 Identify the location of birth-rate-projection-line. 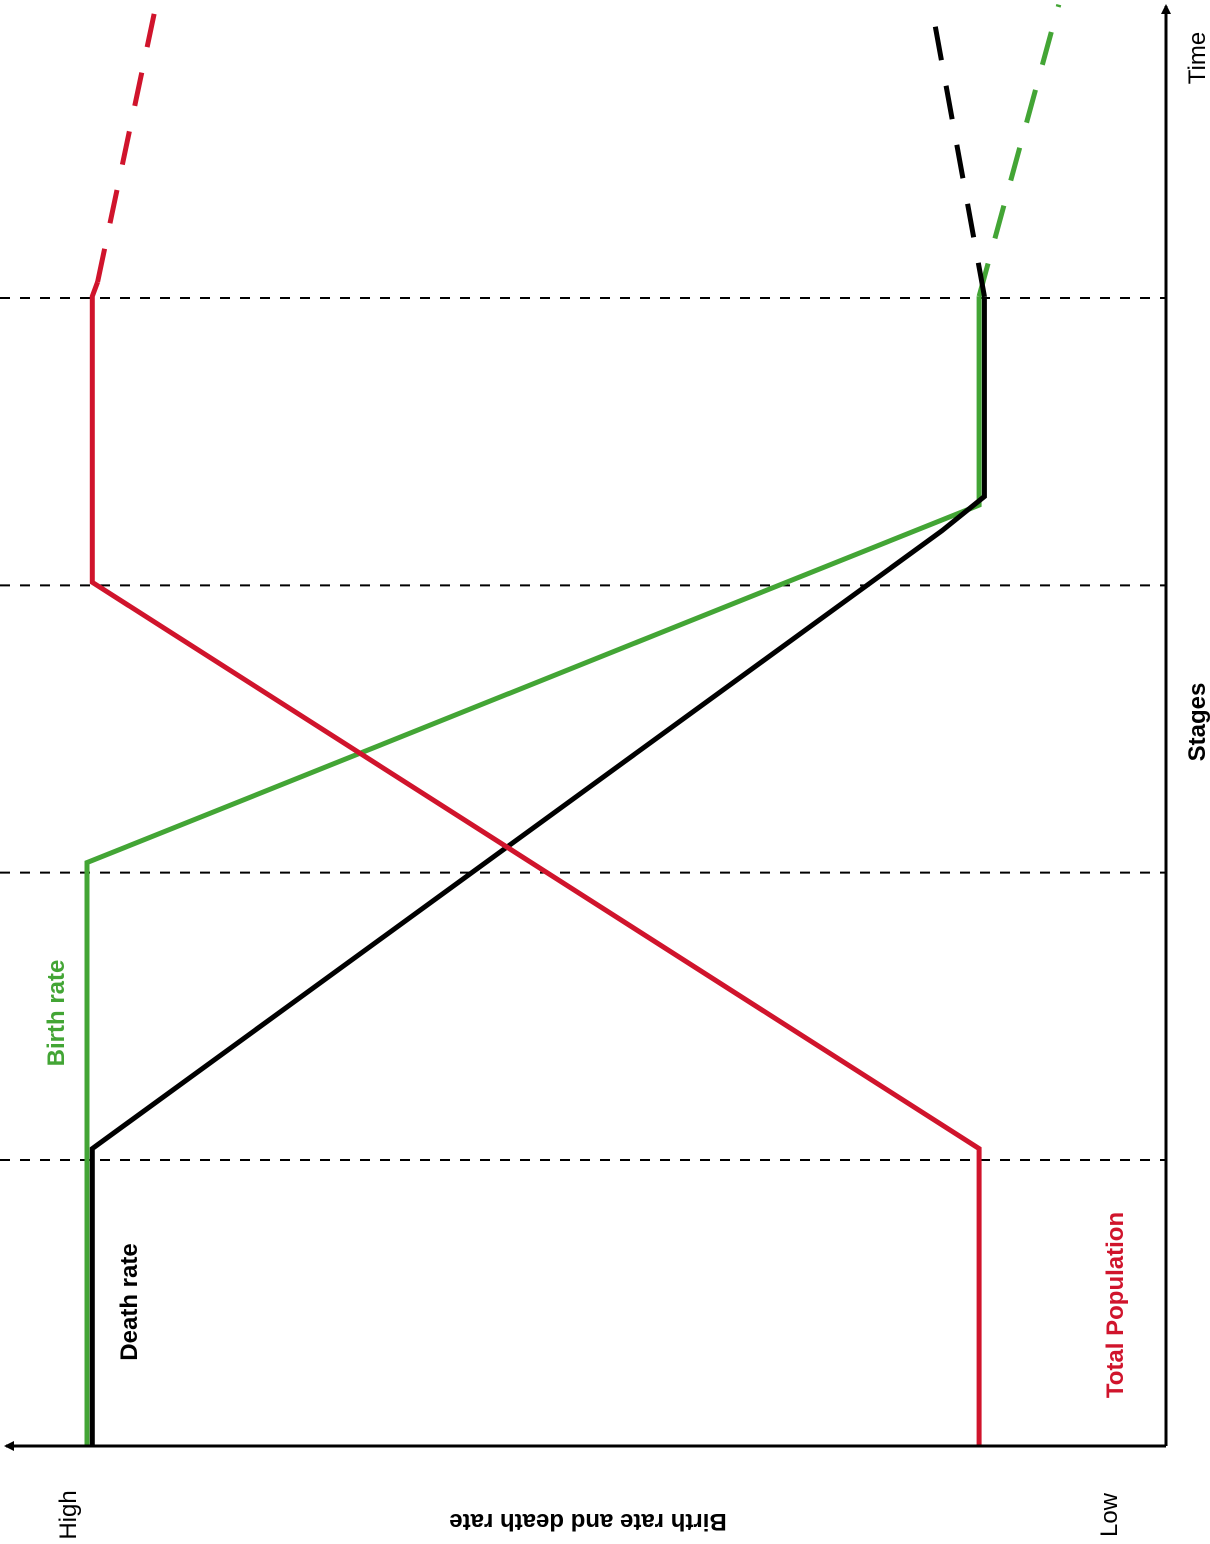
(1019, 150).